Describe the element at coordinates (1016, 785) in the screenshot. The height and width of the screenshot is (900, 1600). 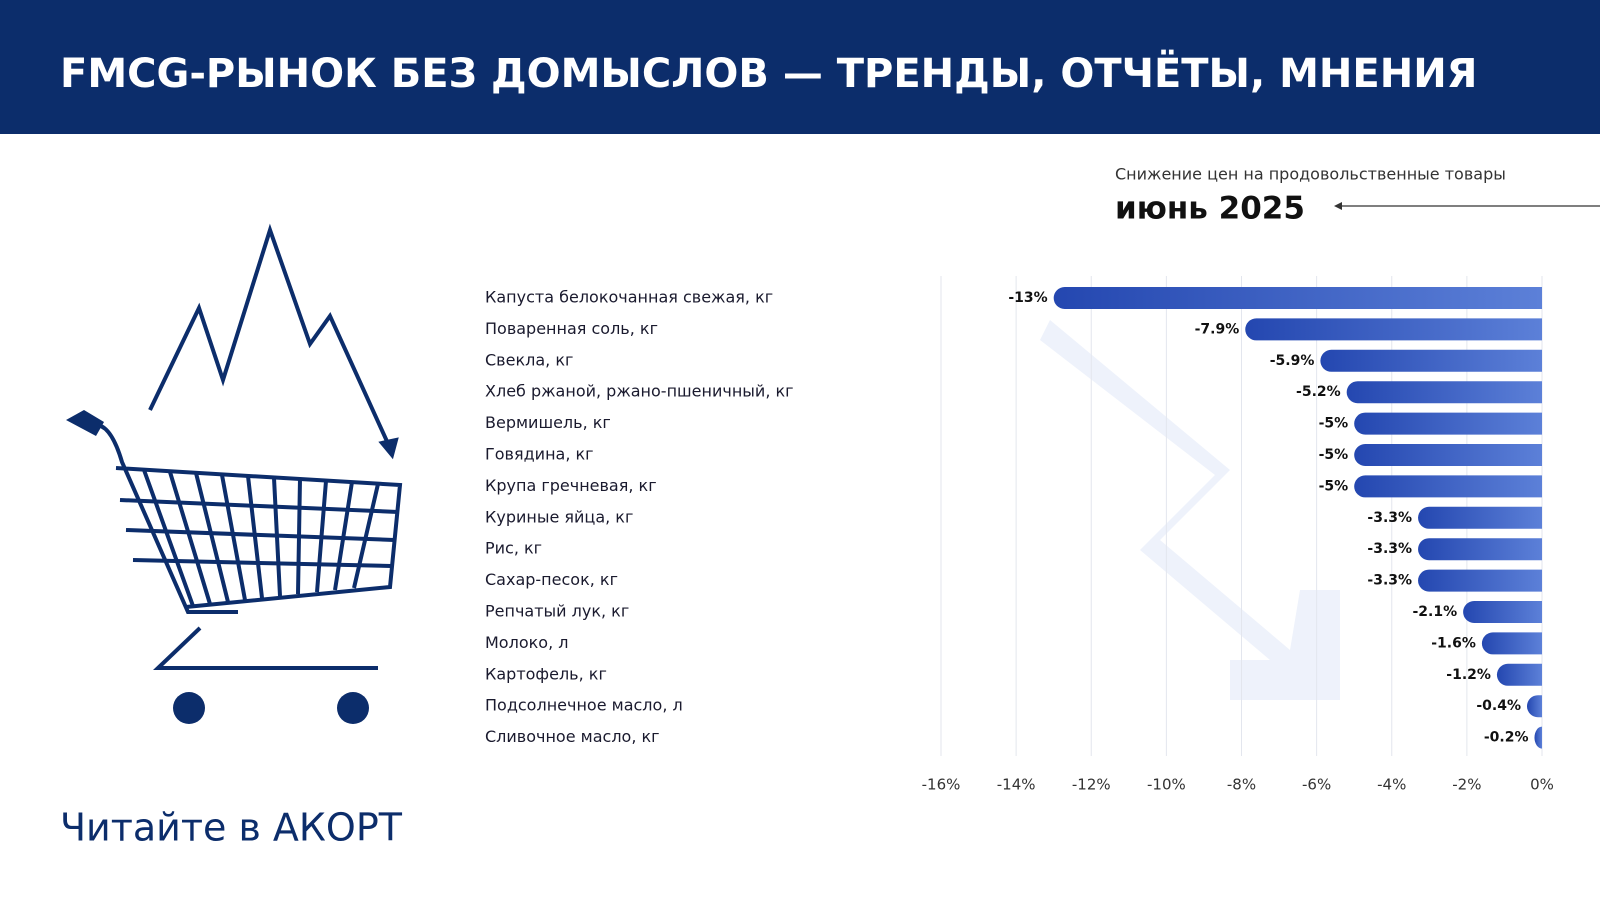
I see `x-tick-label: -14%` at that location.